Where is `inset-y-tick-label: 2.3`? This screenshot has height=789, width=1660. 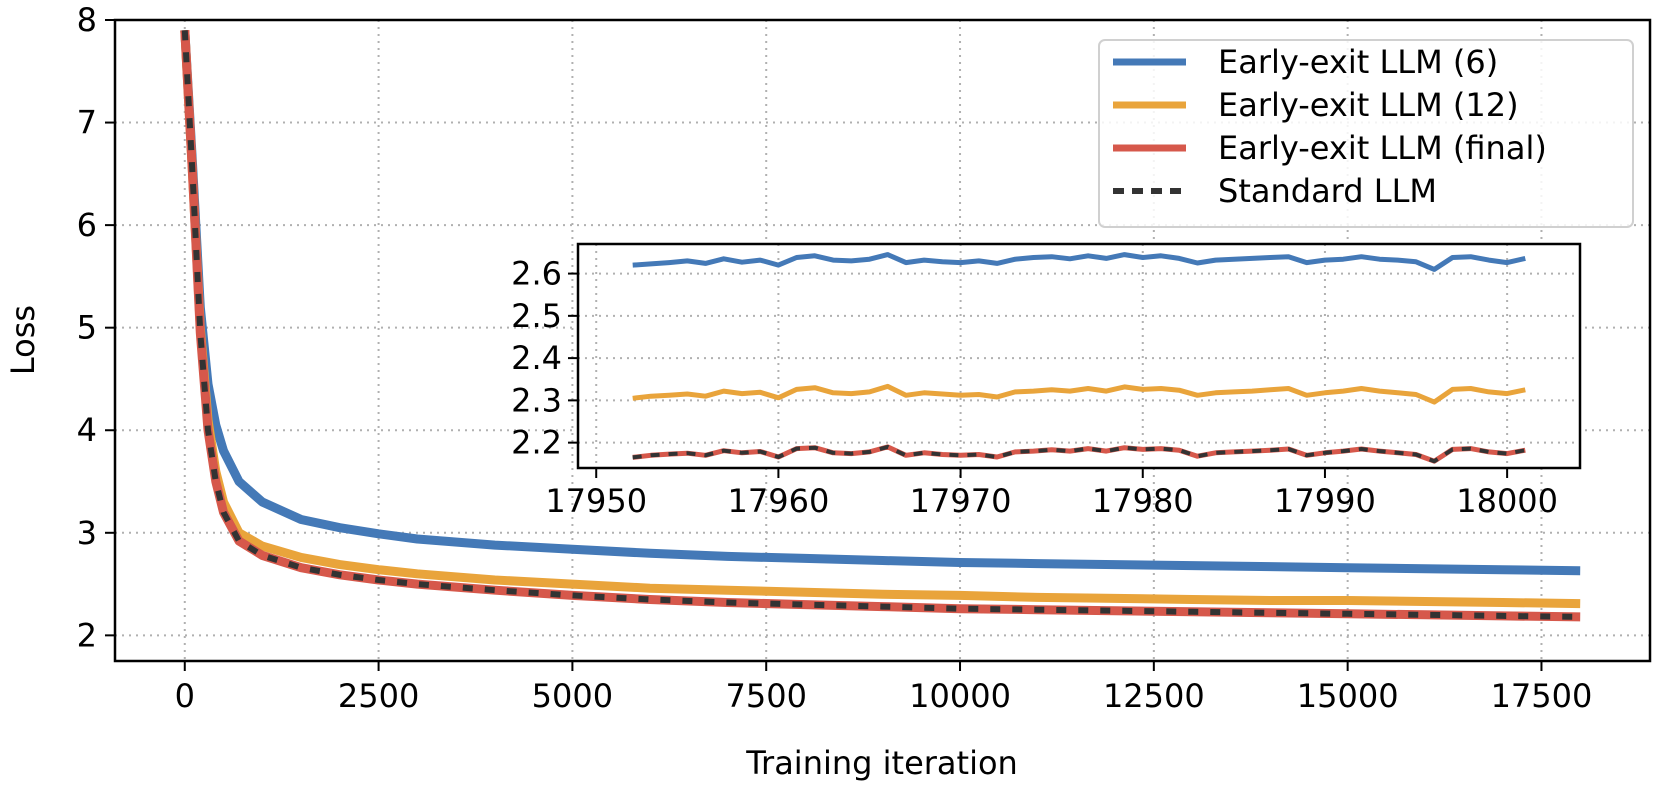 inset-y-tick-label: 2.3 is located at coordinates (536, 400).